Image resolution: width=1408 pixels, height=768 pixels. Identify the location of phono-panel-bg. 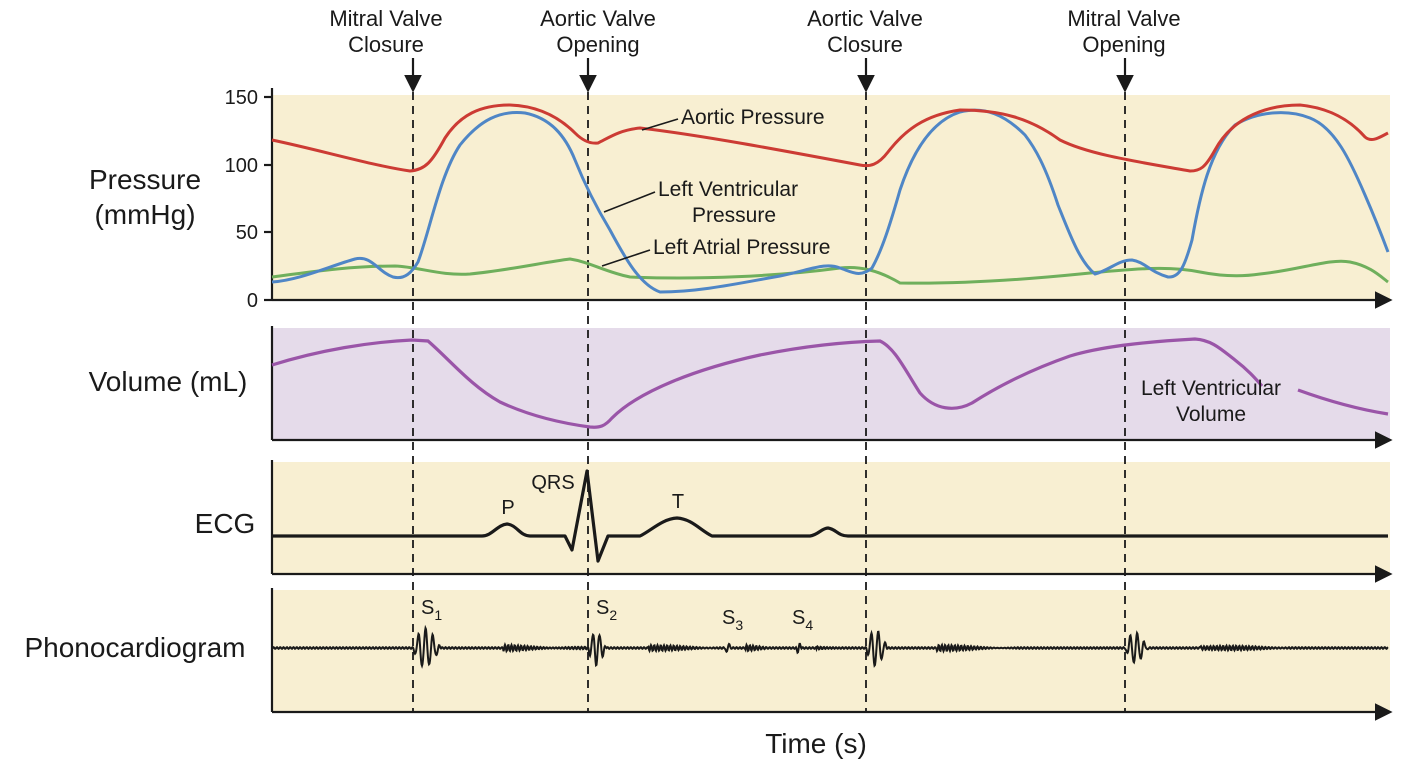
(831, 651).